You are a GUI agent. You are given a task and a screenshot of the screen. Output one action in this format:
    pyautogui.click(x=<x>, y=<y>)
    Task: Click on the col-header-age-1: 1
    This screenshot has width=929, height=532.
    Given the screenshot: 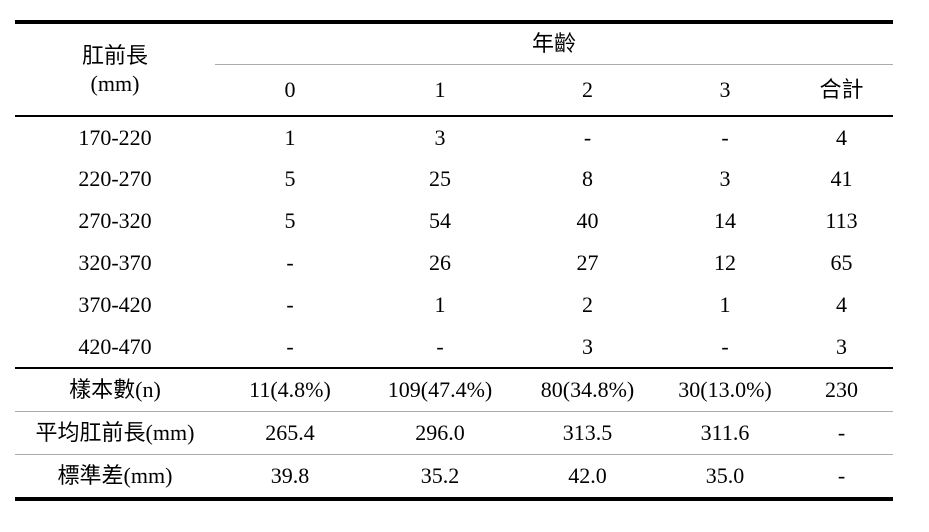 What is the action you would take?
    pyautogui.click(x=440, y=90)
    